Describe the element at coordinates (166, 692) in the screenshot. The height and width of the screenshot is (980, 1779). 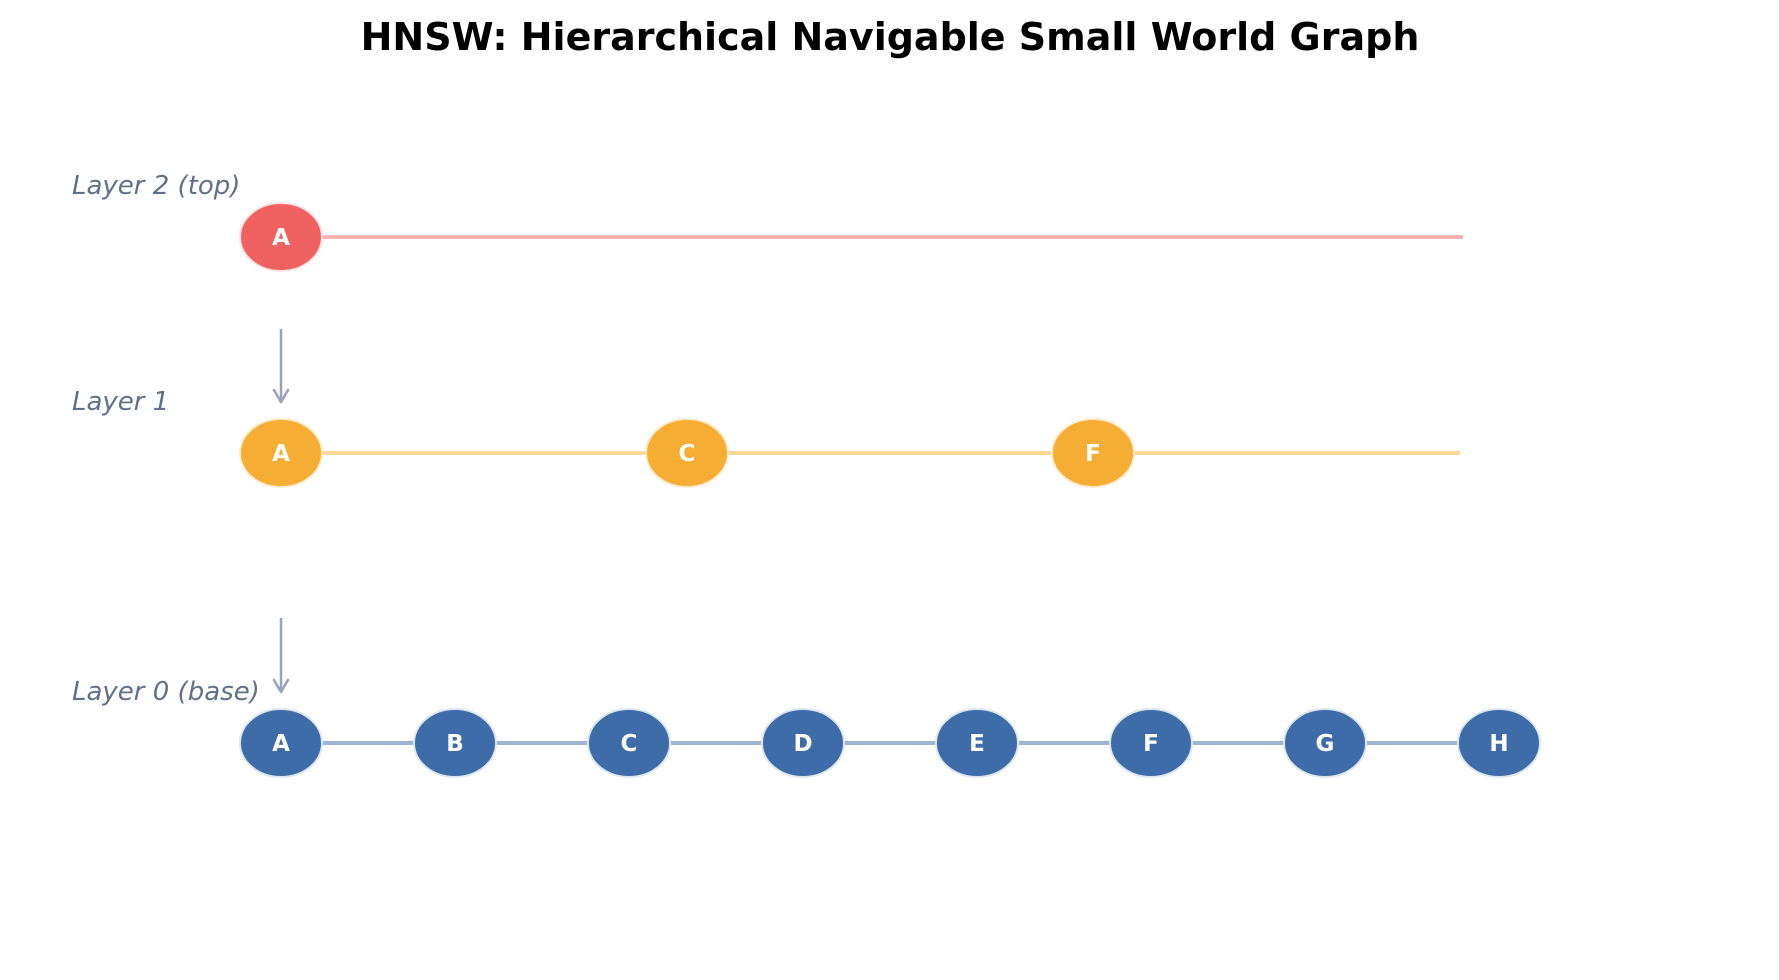
I see `layer-0-label: Layer 0 (base)` at that location.